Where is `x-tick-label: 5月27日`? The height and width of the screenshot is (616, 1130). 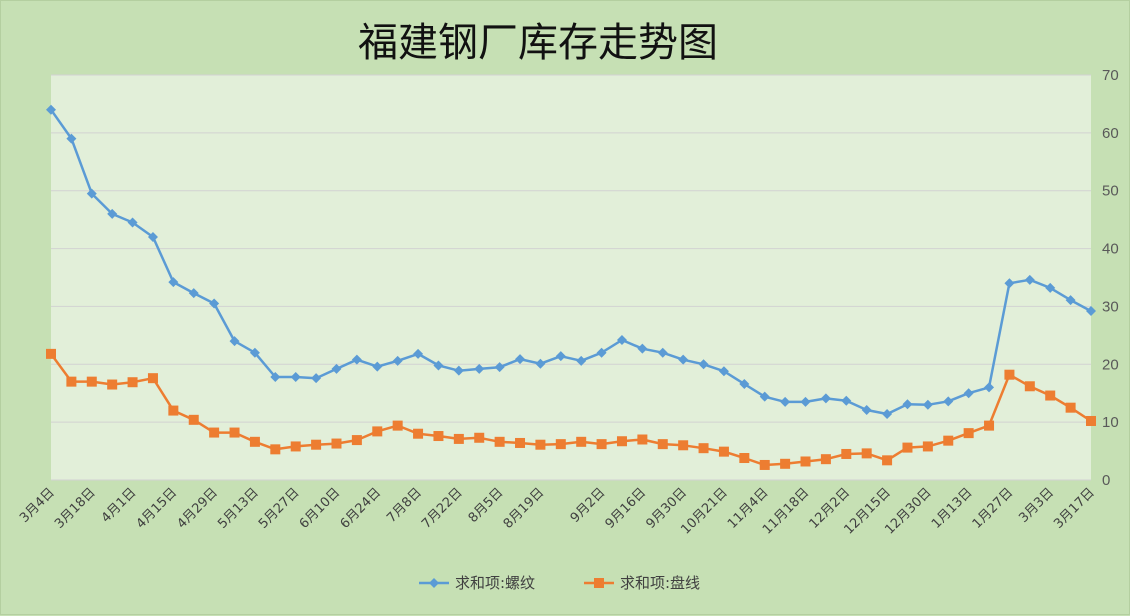
x-tick-label: 5月27日 is located at coordinates (279, 508).